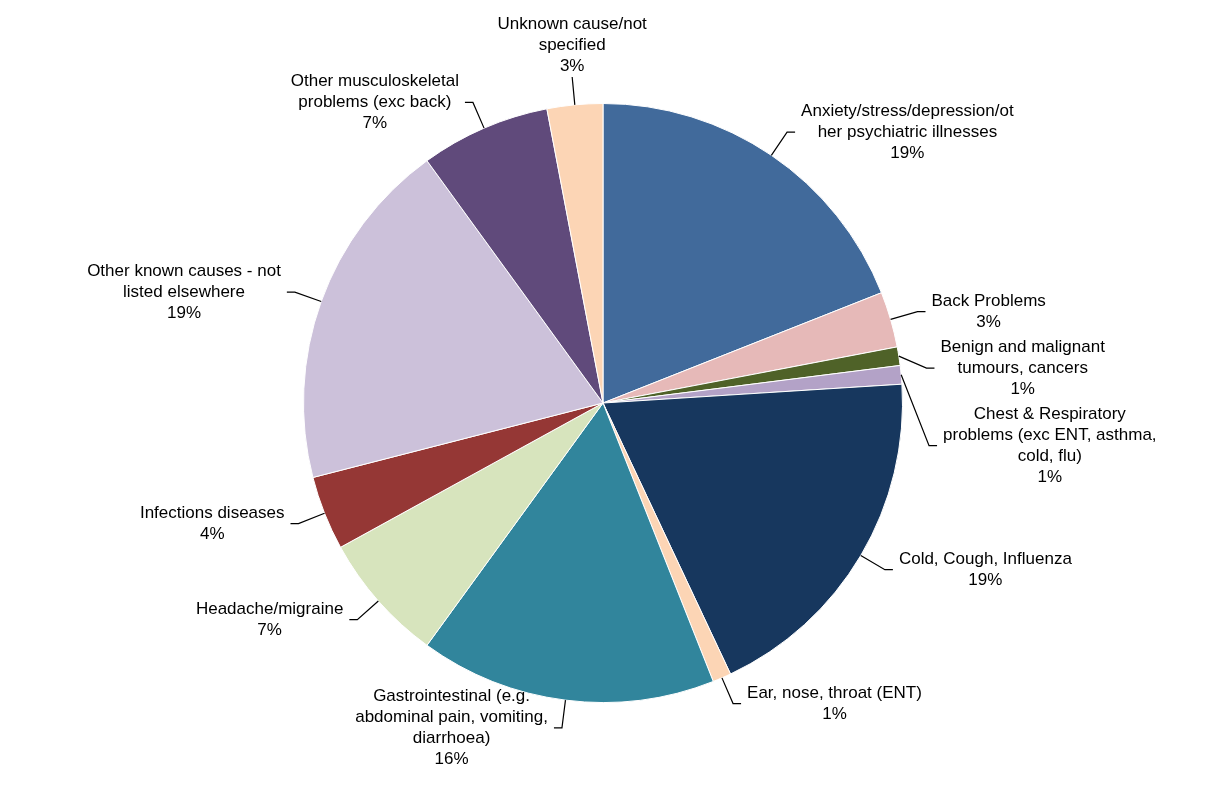 The image size is (1206, 796). What do you see at coordinates (988, 300) in the screenshot?
I see `slice-label: Back Problems` at bounding box center [988, 300].